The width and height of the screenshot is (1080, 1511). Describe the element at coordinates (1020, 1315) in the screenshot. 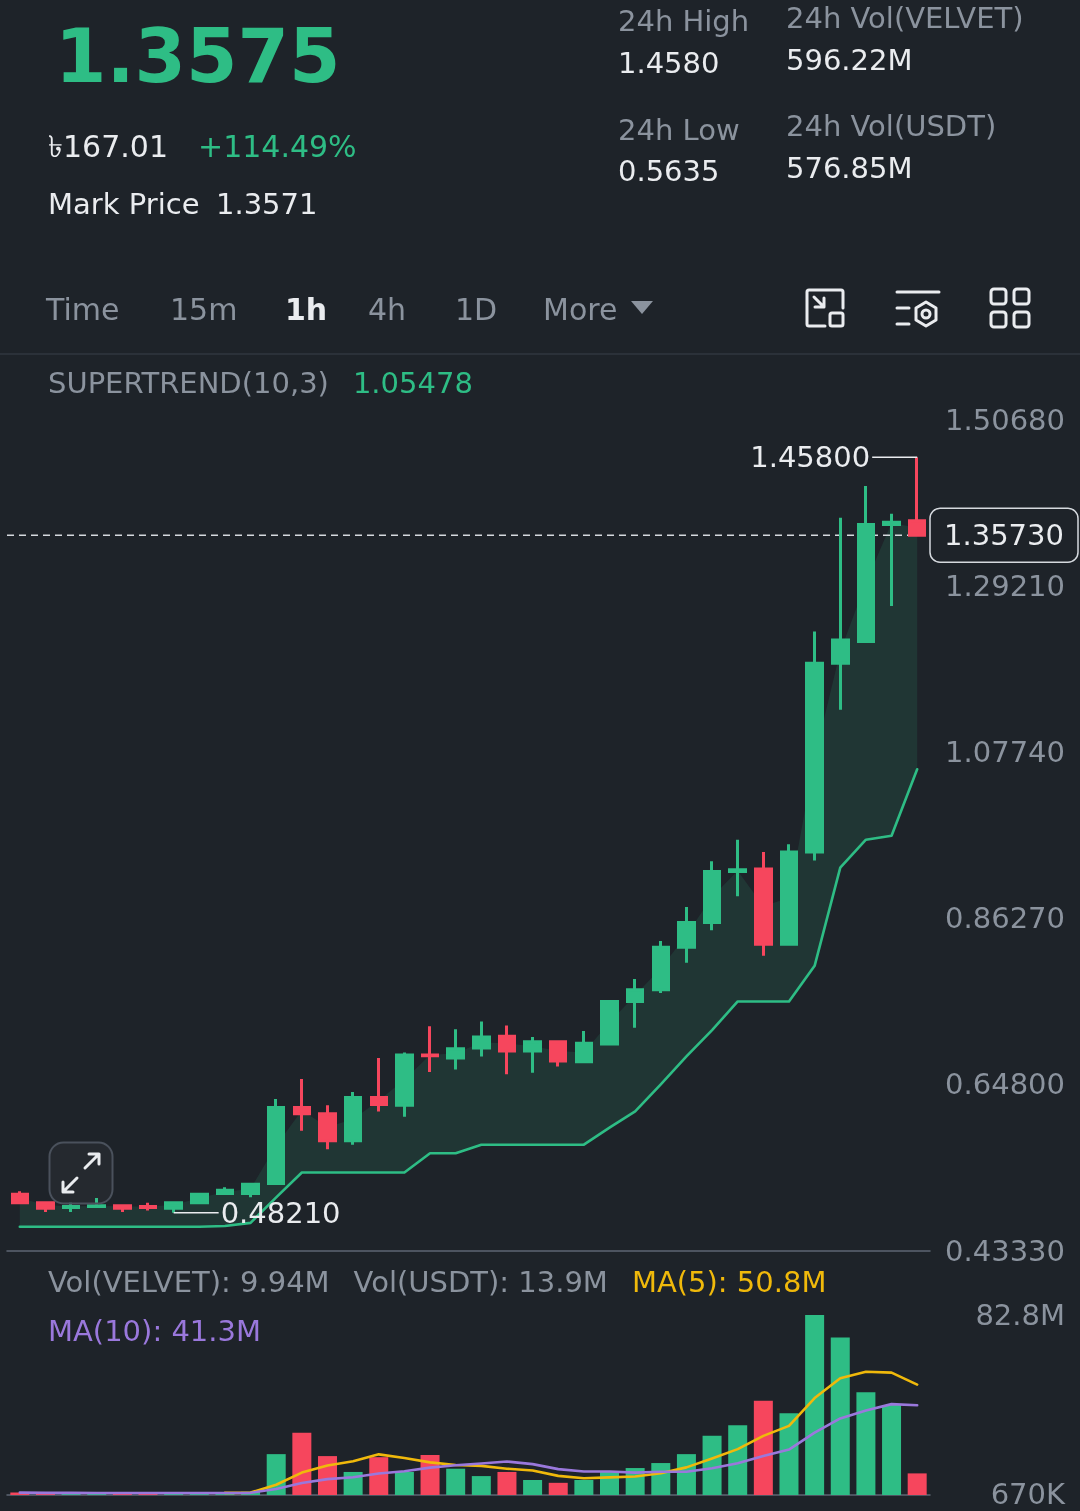

I see `y-tick-label: 82.8M` at that location.